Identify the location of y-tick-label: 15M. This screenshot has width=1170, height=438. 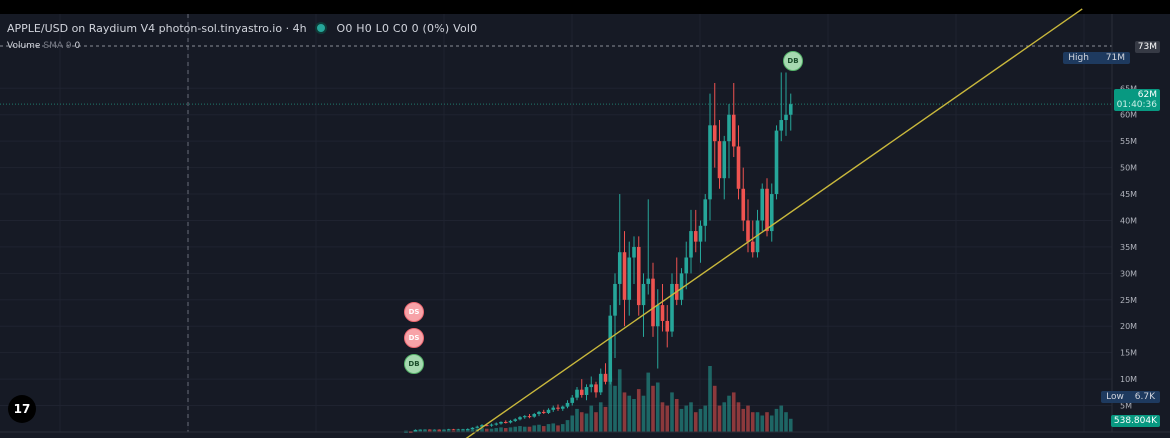
(1128, 353).